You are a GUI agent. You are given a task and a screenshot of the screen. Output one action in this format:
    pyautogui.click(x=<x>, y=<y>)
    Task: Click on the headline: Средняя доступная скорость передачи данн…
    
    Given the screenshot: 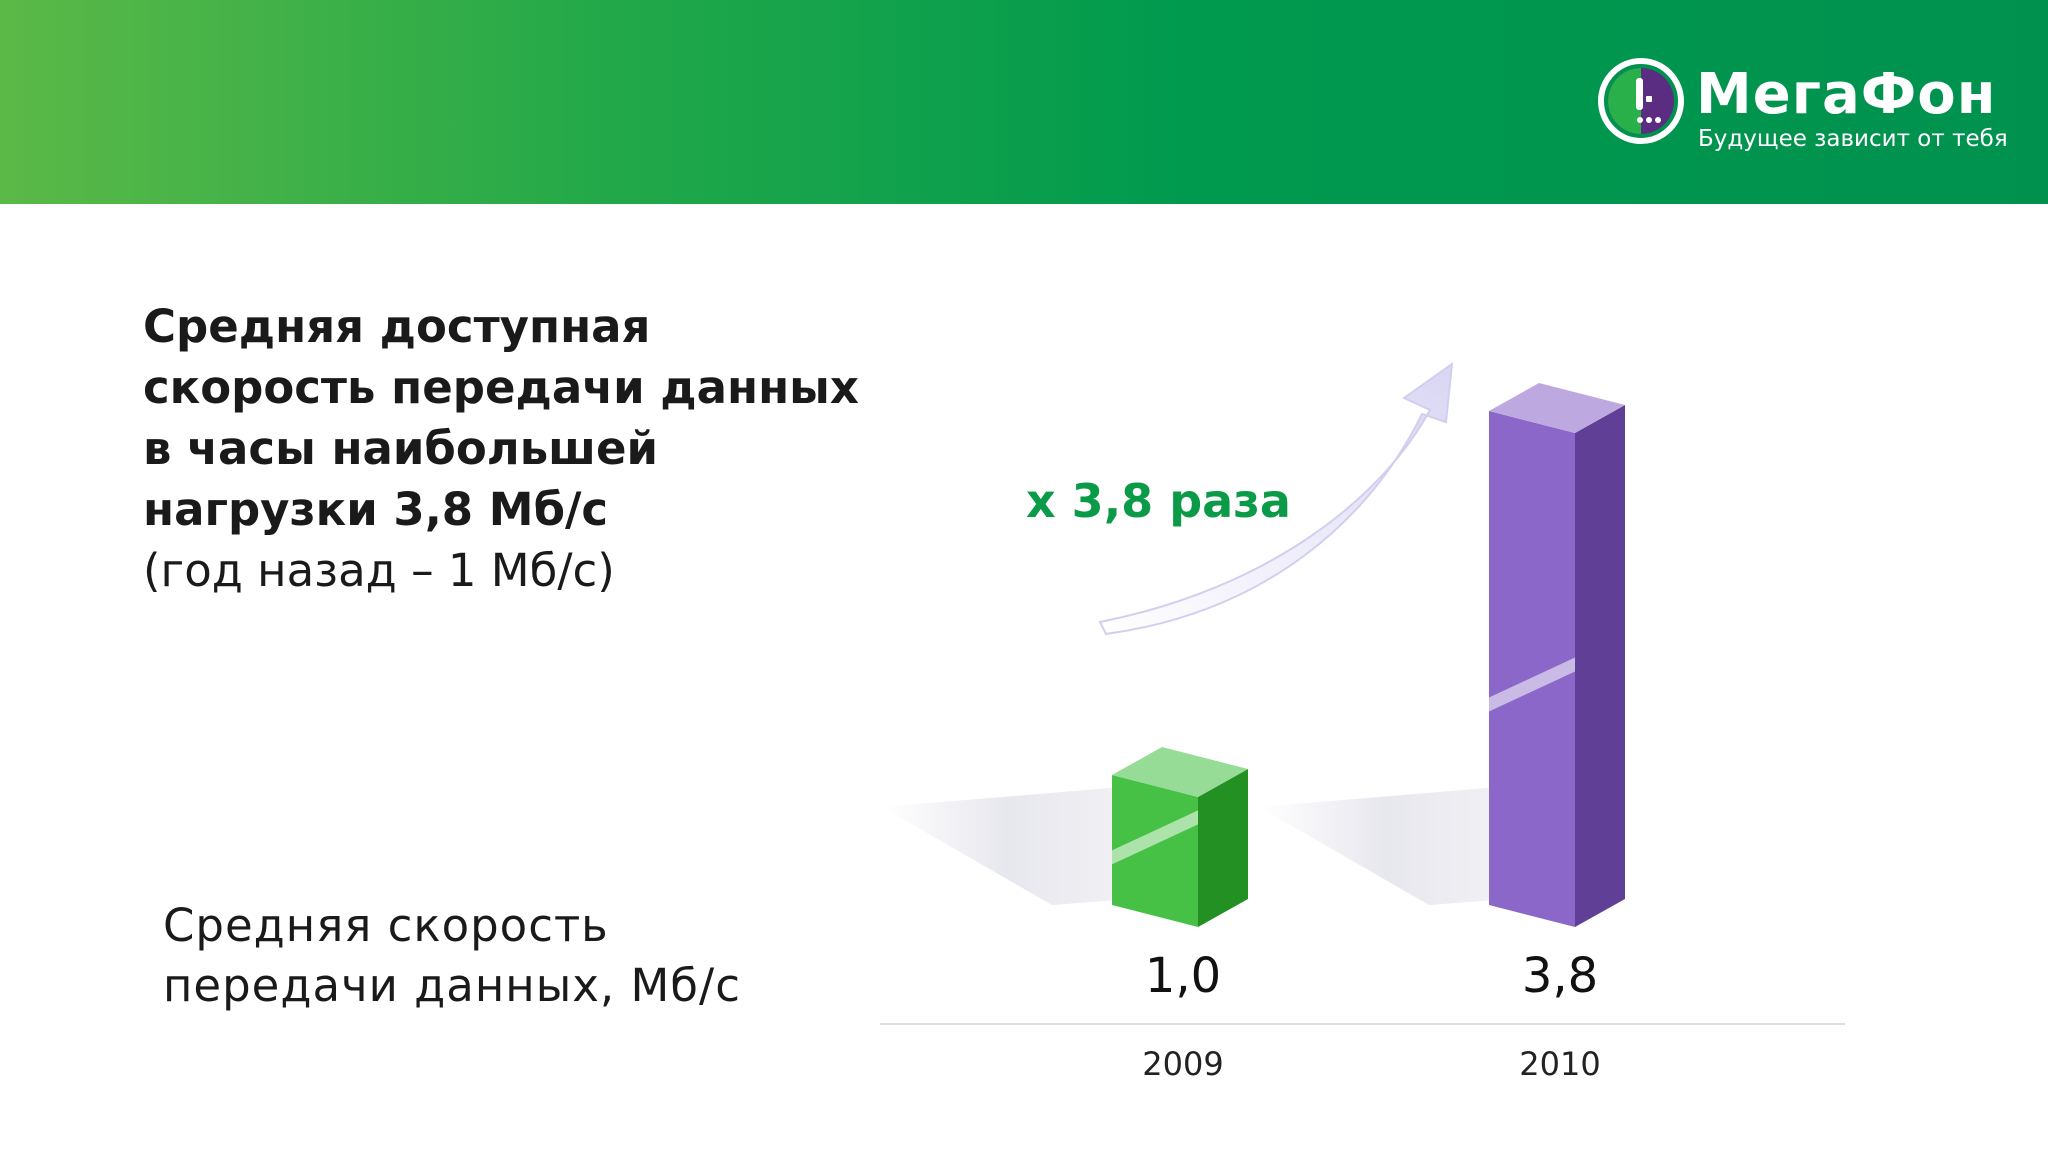 What is the action you would take?
    pyautogui.click(x=501, y=418)
    